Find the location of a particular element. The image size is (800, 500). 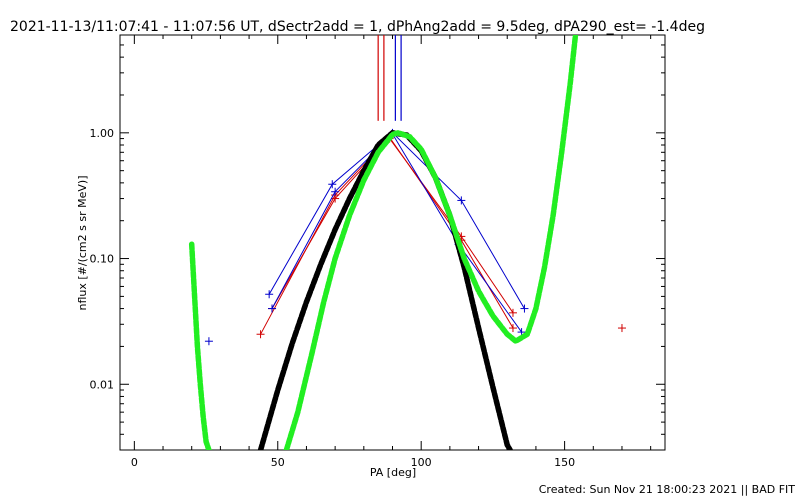

y-tick-label: 0.01 is located at coordinates (102, 384).